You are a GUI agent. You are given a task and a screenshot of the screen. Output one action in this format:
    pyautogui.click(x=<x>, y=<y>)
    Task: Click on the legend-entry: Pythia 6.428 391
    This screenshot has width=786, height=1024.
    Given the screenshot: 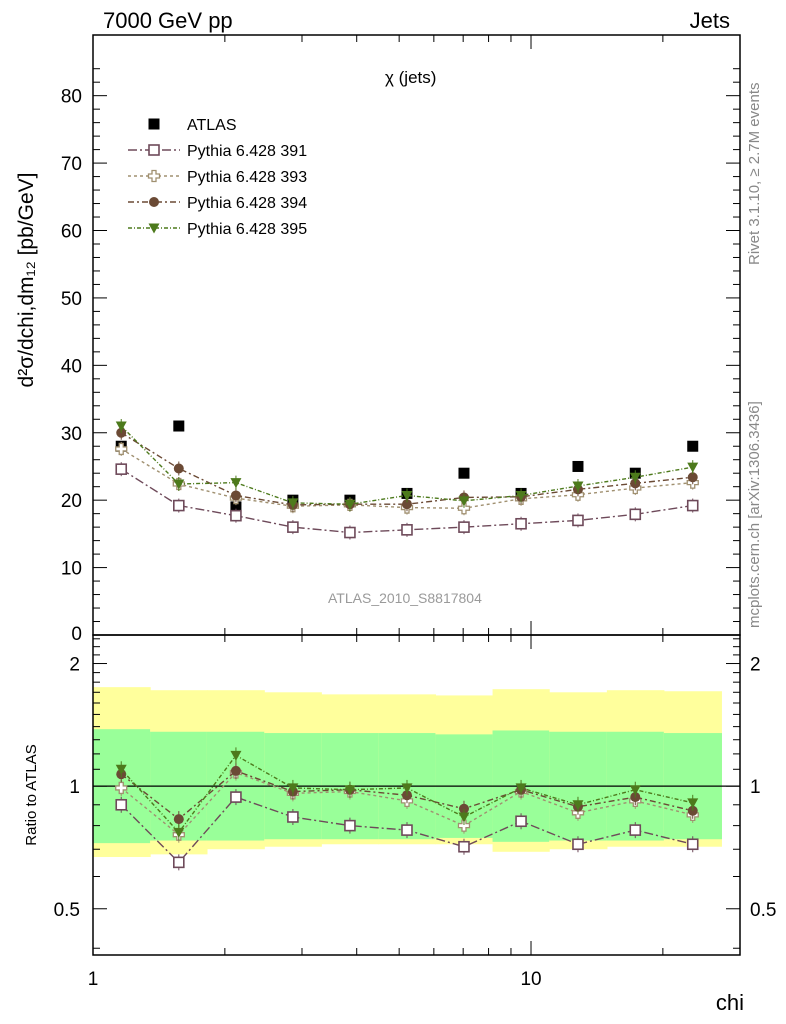 What is the action you would take?
    pyautogui.click(x=217, y=151)
    